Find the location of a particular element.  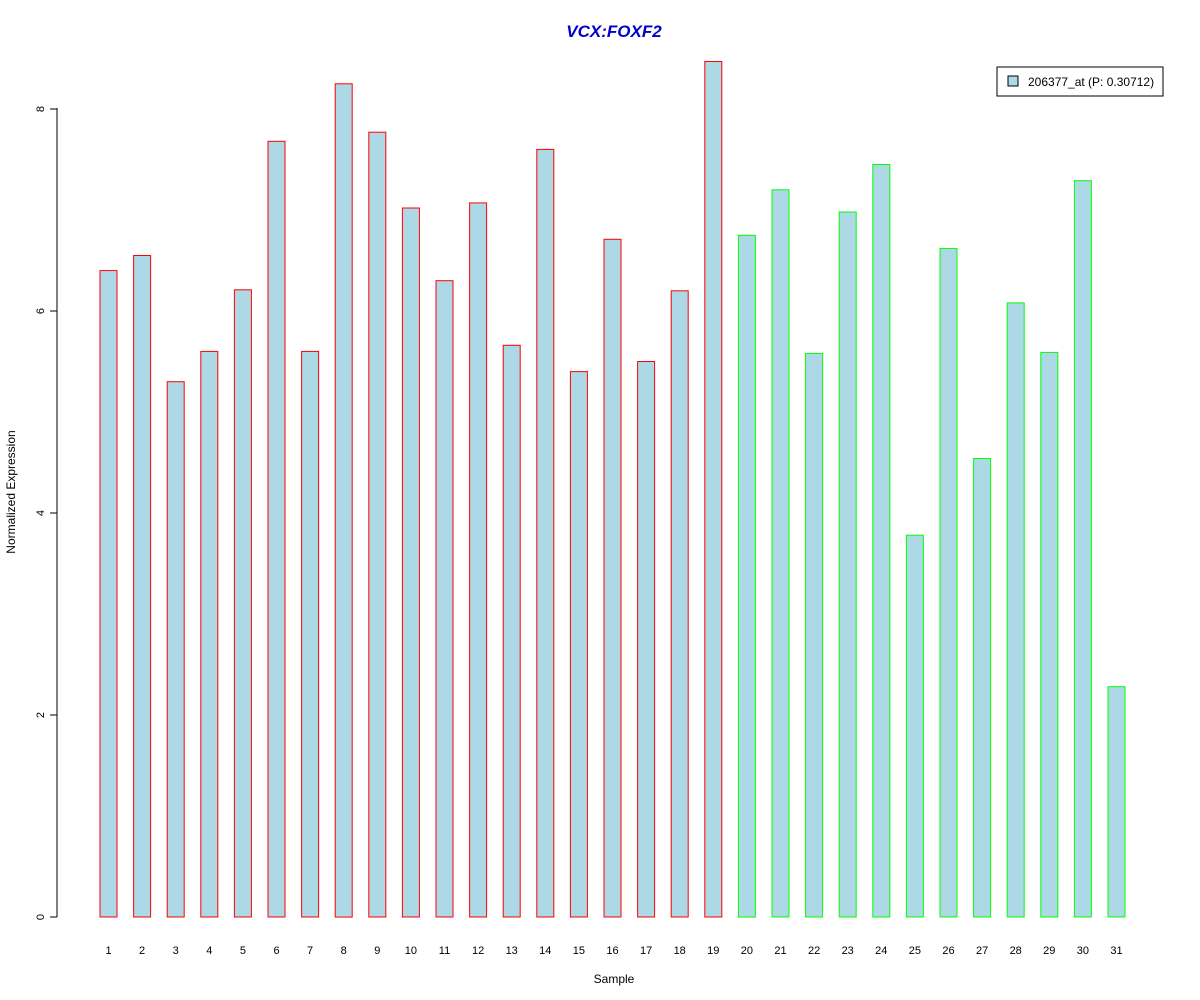

x-tick-label: 7 is located at coordinates (310, 951).